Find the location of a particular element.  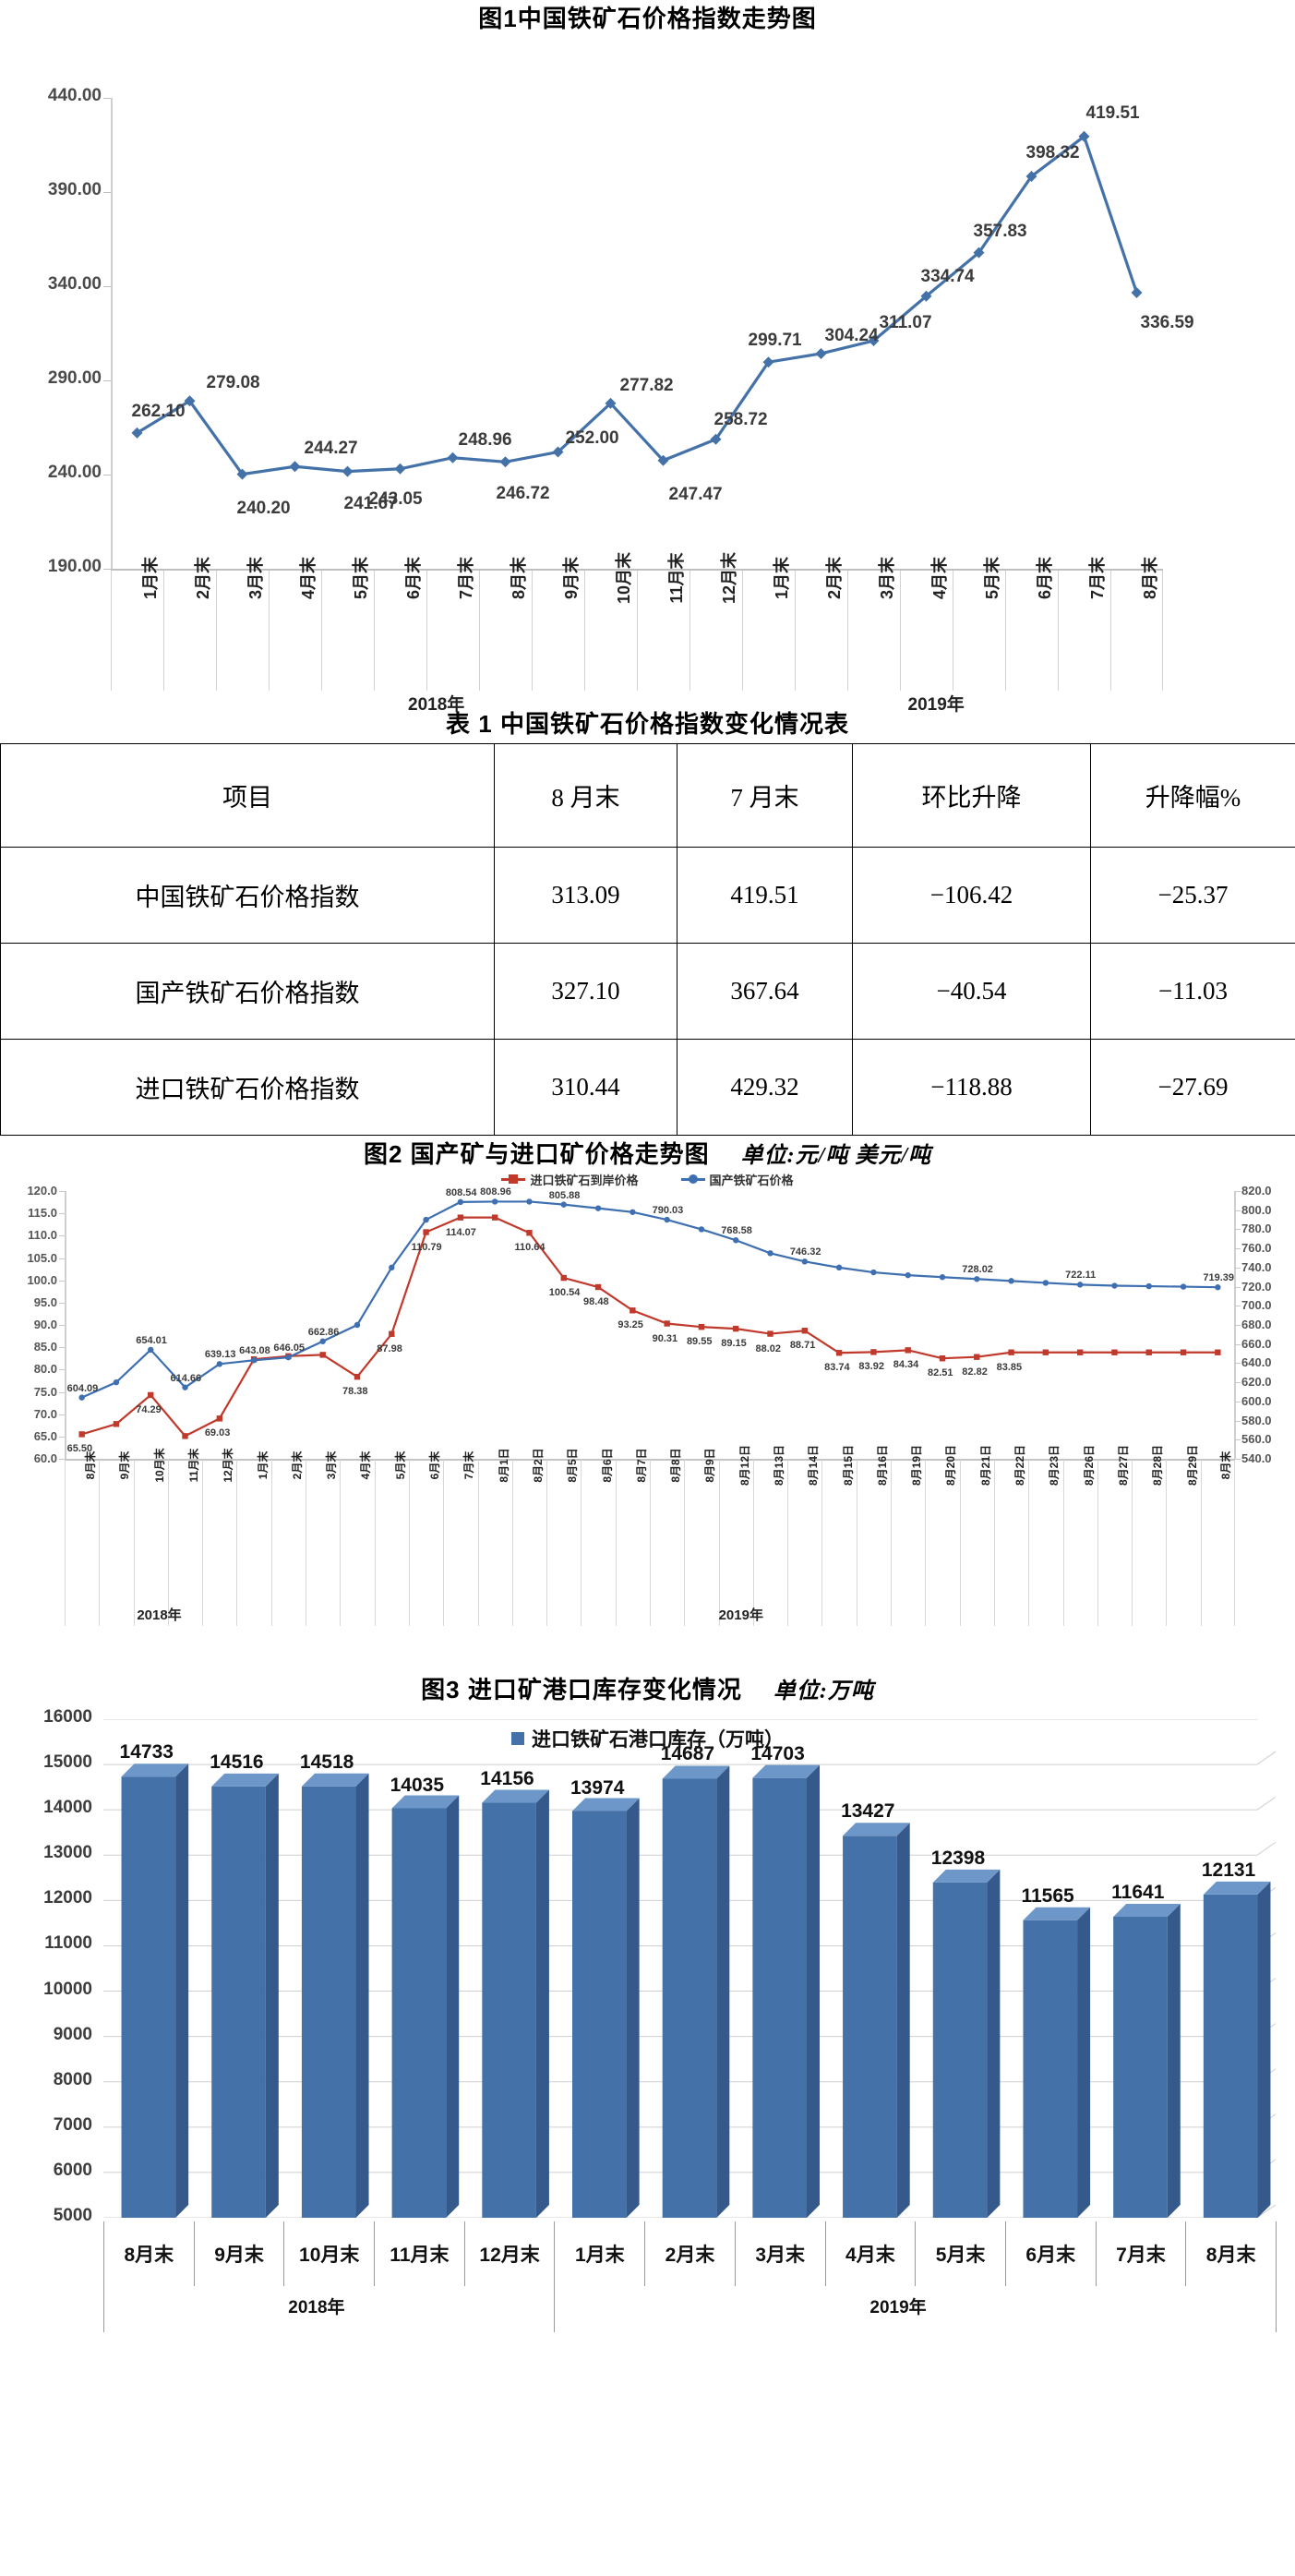

figure2-s1-label-2: 654.01 is located at coordinates (152, 1340).